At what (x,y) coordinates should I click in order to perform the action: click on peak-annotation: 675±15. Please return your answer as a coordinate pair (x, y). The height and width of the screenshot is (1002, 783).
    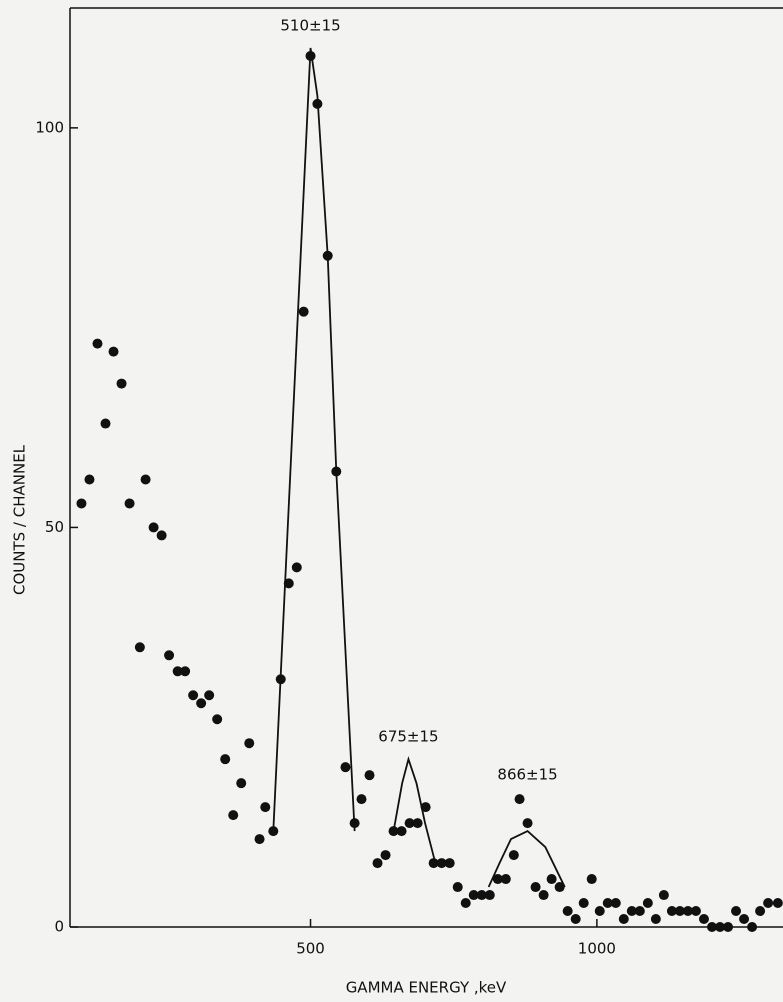
    Looking at the image, I should click on (408, 737).